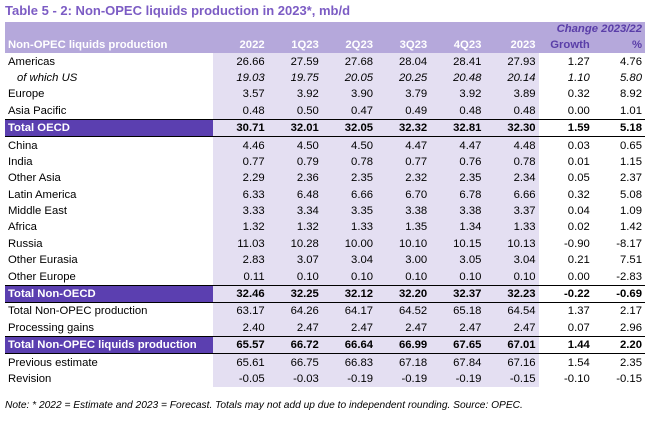 The image size is (655, 421). I want to click on cell-value: 27.59, so click(294, 61).